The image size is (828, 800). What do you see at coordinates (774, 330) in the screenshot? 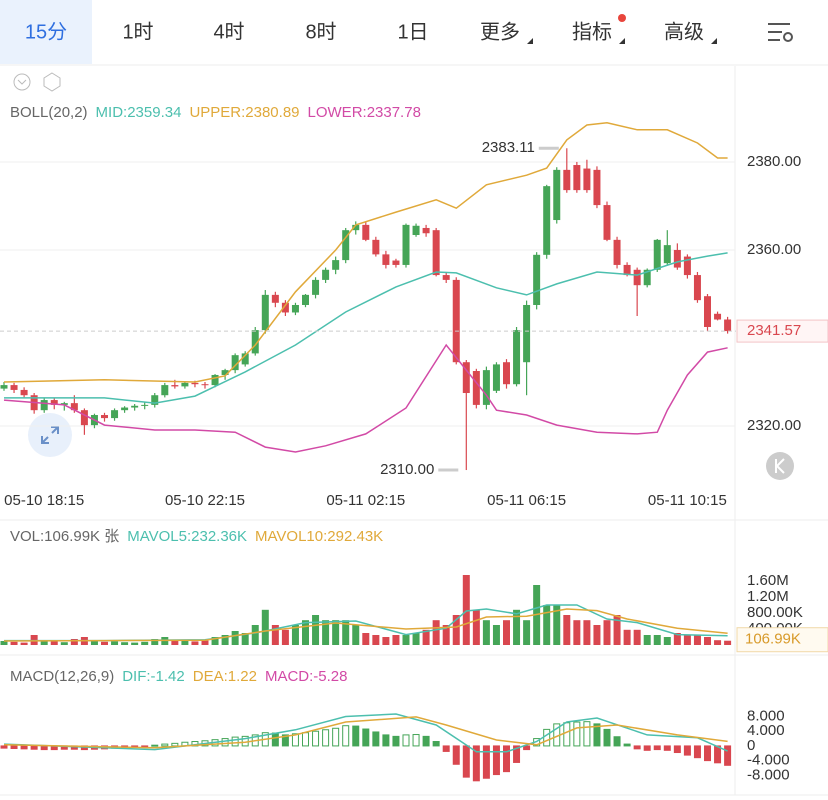
I see `last-price-label: 2341.57` at bounding box center [774, 330].